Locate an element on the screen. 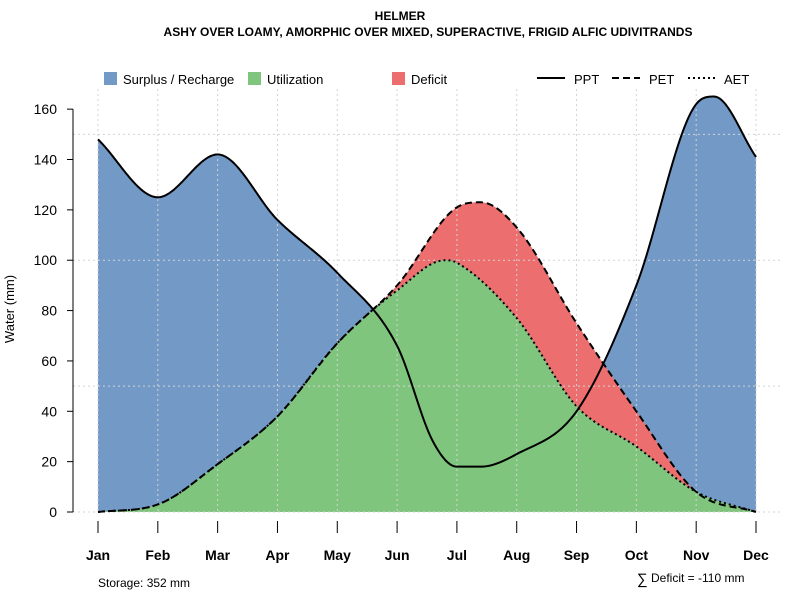 Image resolution: width=800 pixels, height=605 pixels. y-tick-label: 60 is located at coordinates (49, 361).